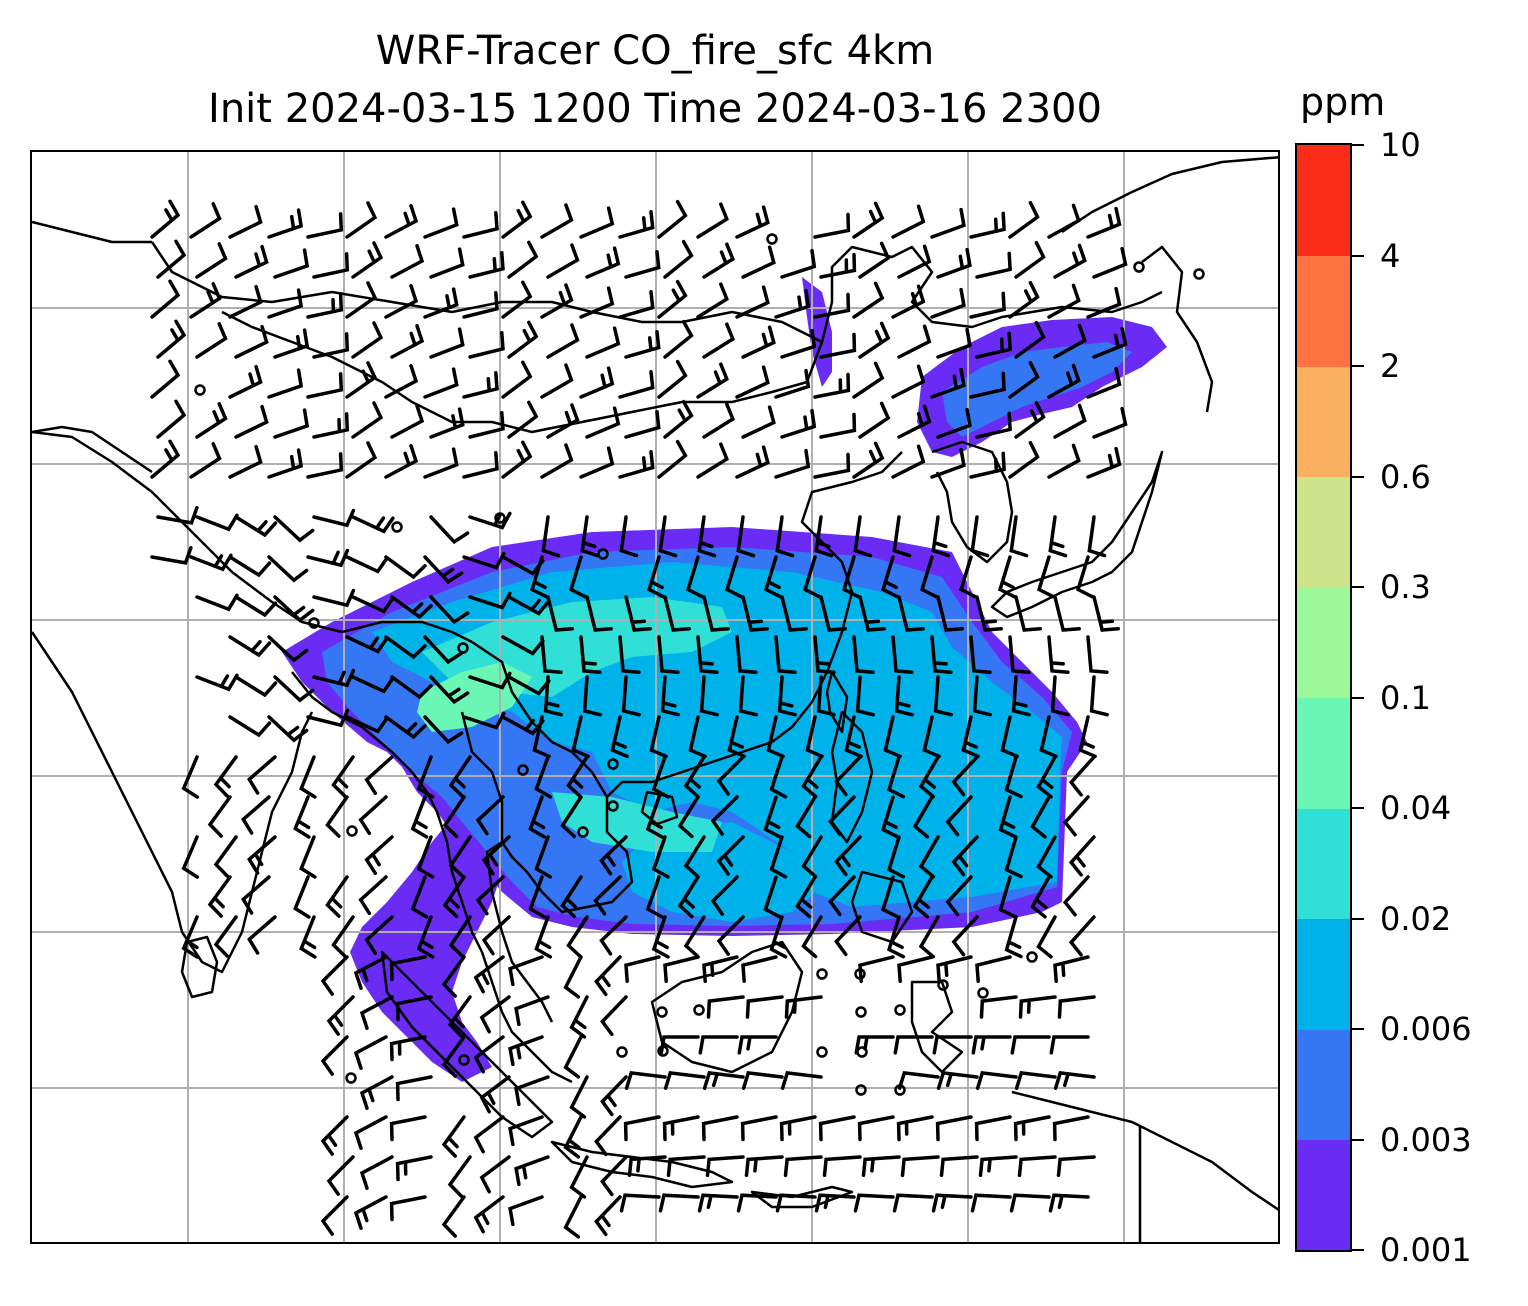  What do you see at coordinates (1358, 697) in the screenshot?
I see `colorbar-tick` at bounding box center [1358, 697].